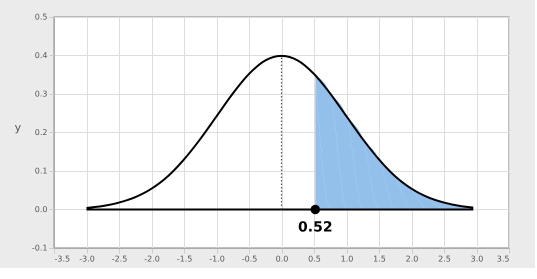  Describe the element at coordinates (412, 259) in the screenshot. I see `x-tick-label: 2.0` at that location.